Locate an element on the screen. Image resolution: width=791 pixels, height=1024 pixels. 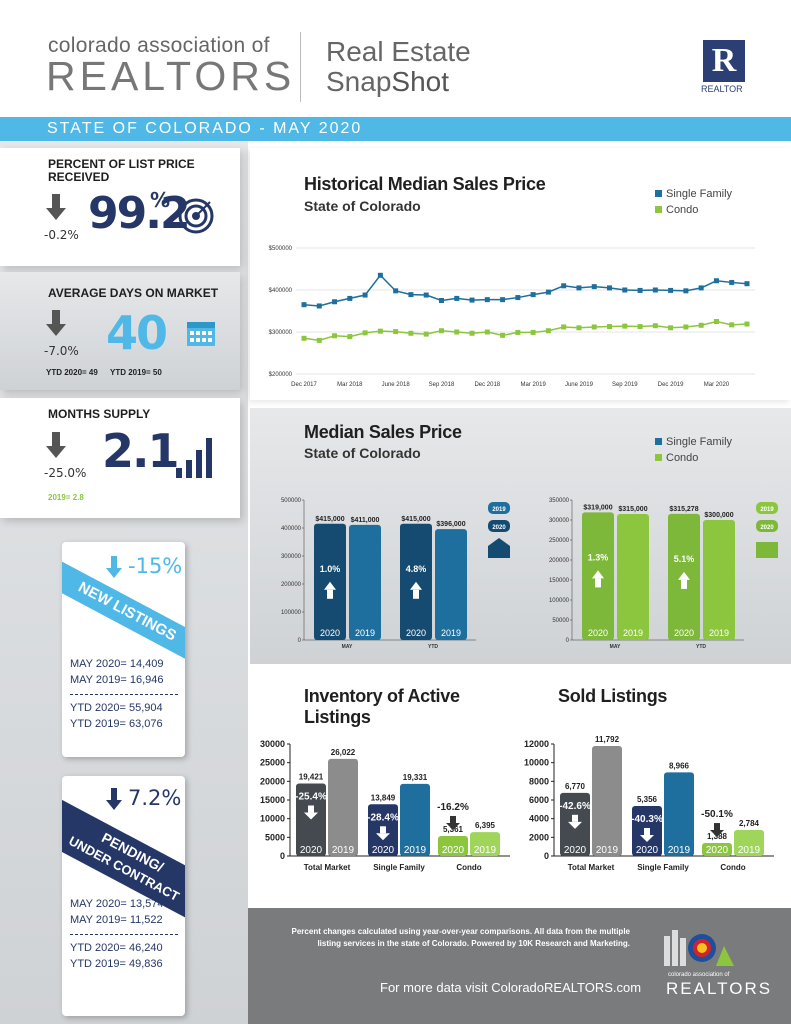
median-subtitle: State of Colorado is located at coordinates (362, 453).